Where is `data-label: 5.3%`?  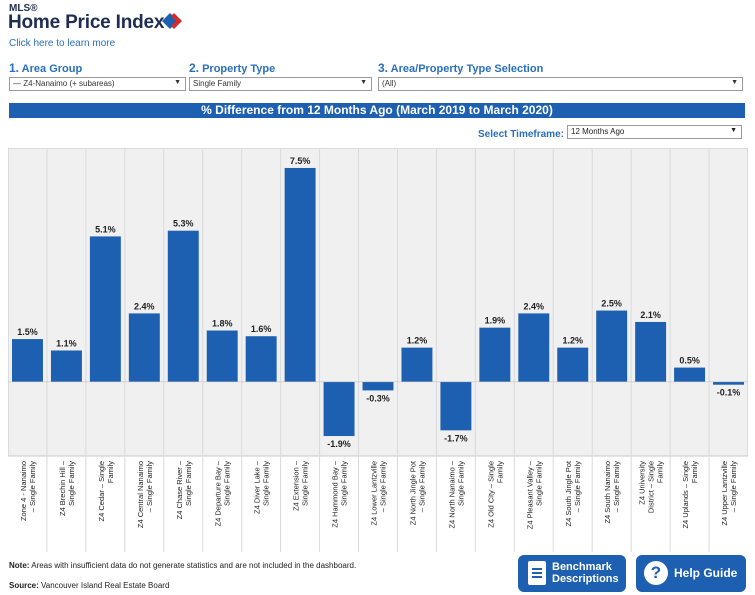
data-label: 5.3% is located at coordinates (183, 224).